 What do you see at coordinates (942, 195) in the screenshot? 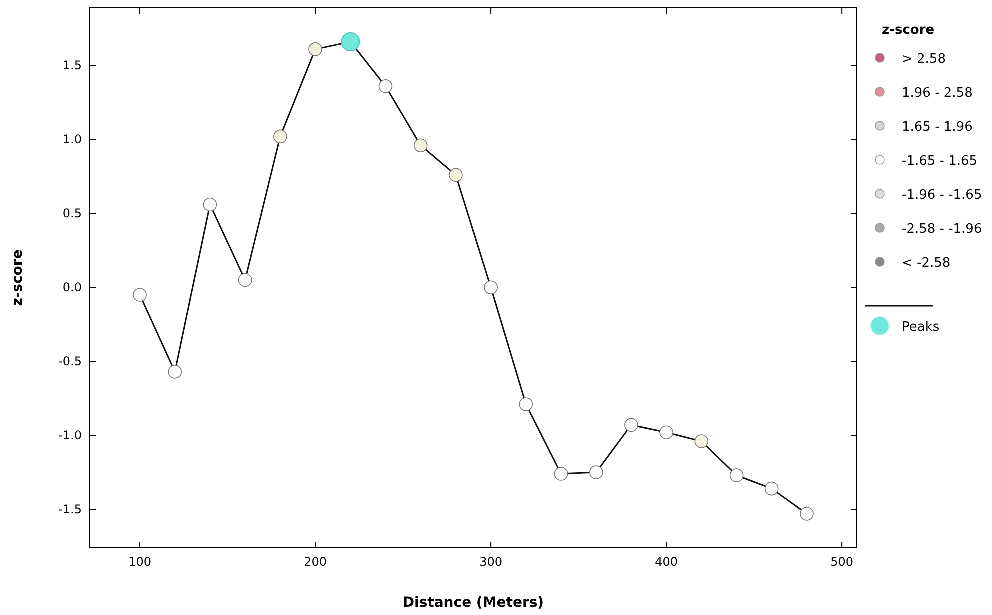
I see `legend-label: -1.96 - -1.65` at bounding box center [942, 195].